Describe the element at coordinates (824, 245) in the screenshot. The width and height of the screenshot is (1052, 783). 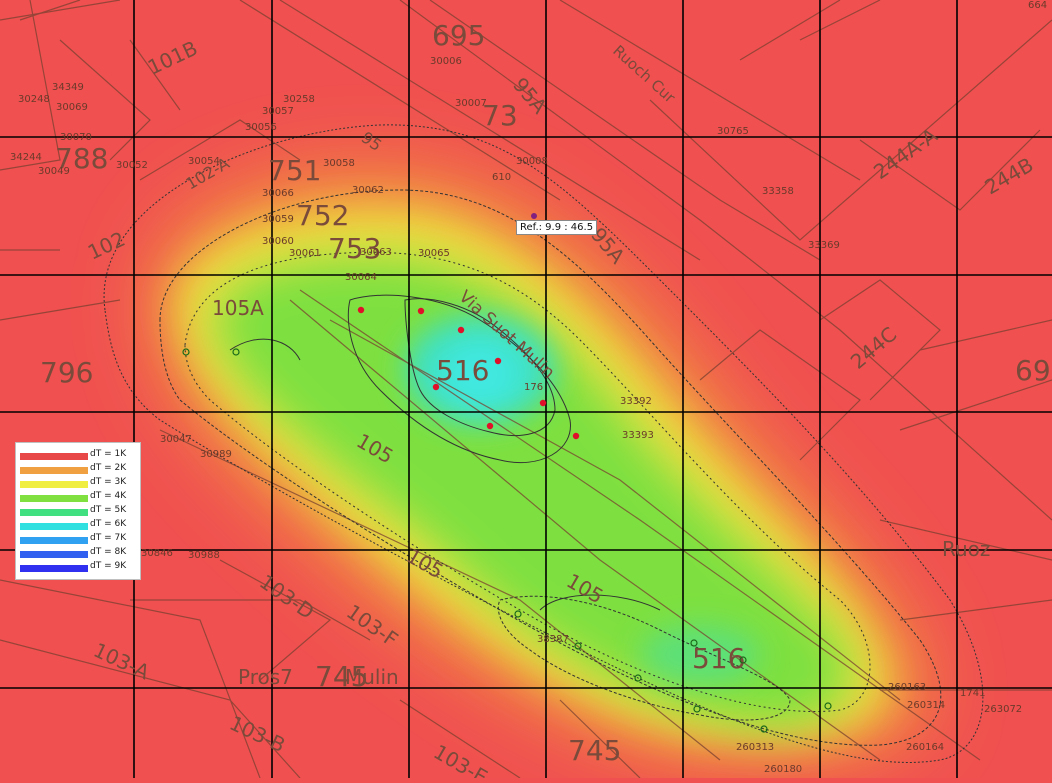
I see `parcel-number: 33369` at that location.